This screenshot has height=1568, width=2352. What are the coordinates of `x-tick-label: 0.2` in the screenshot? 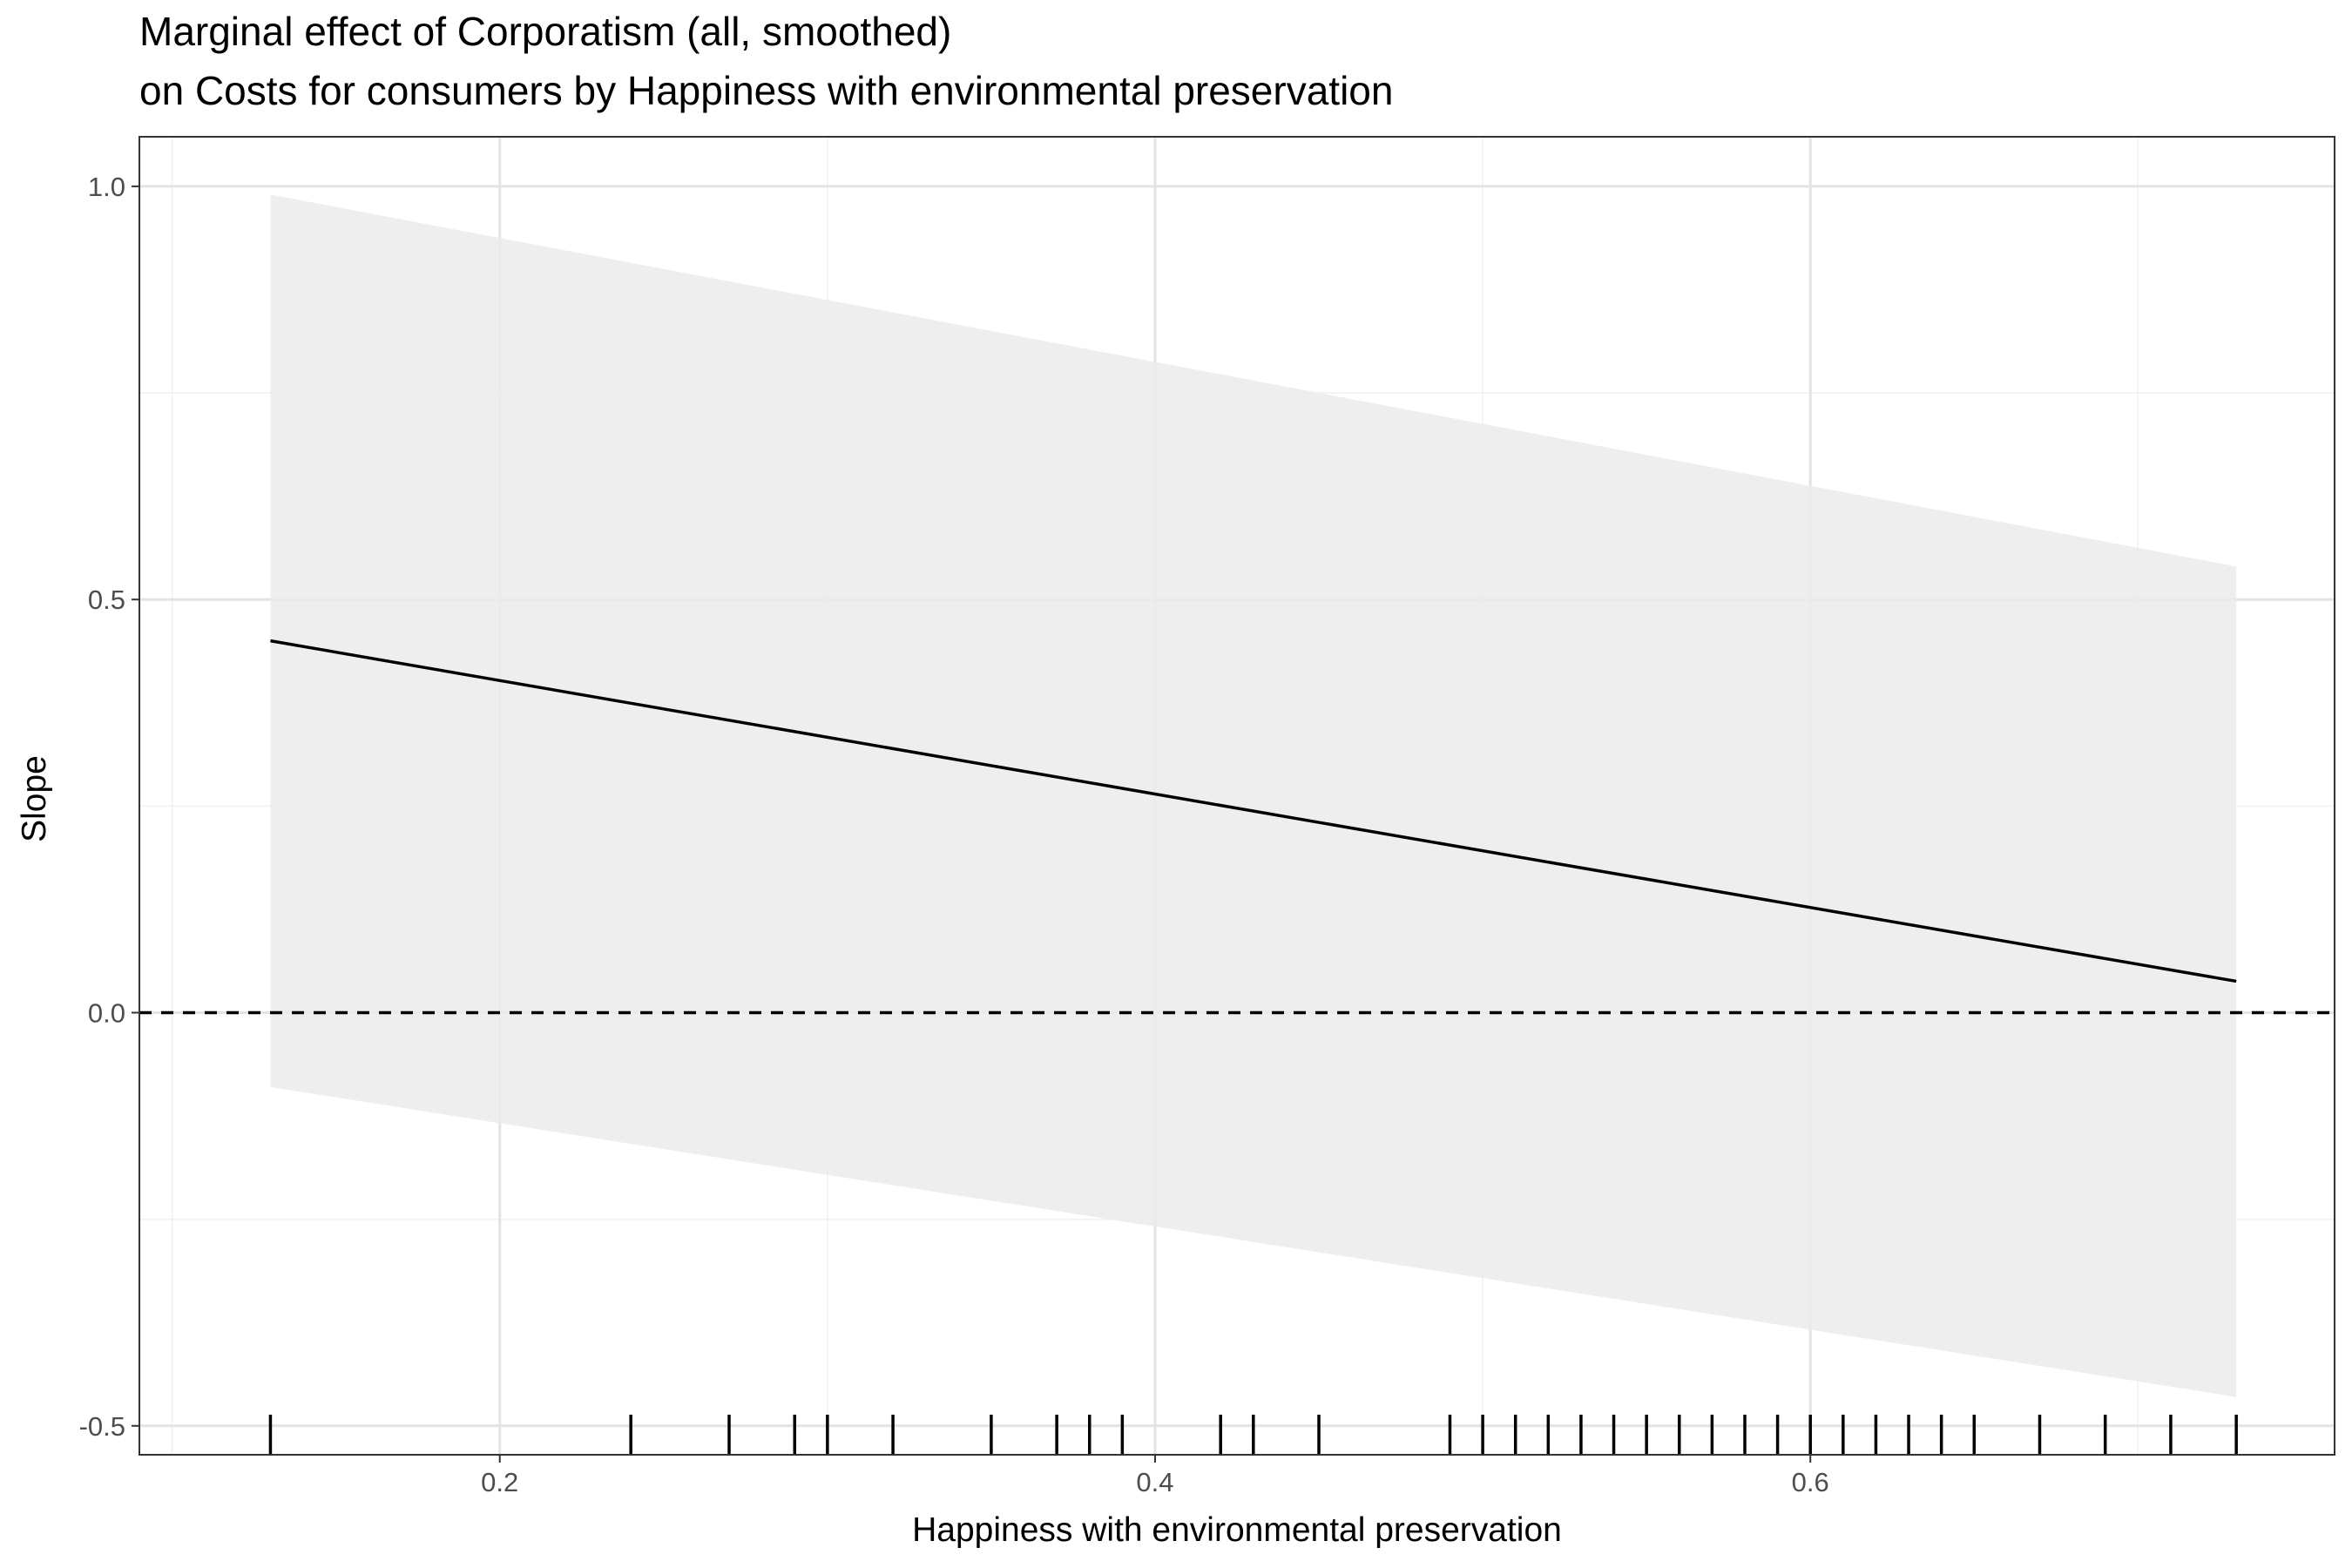 It's located at (500, 1482).